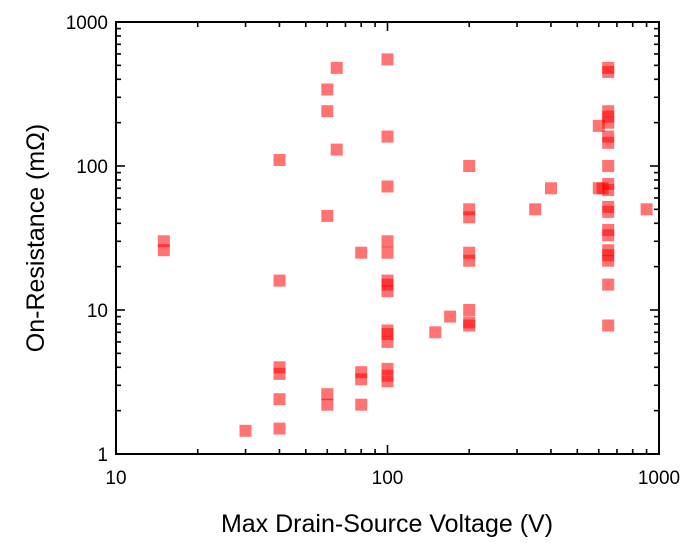  What do you see at coordinates (102, 455) in the screenshot?
I see `y-tick-label: 1` at bounding box center [102, 455].